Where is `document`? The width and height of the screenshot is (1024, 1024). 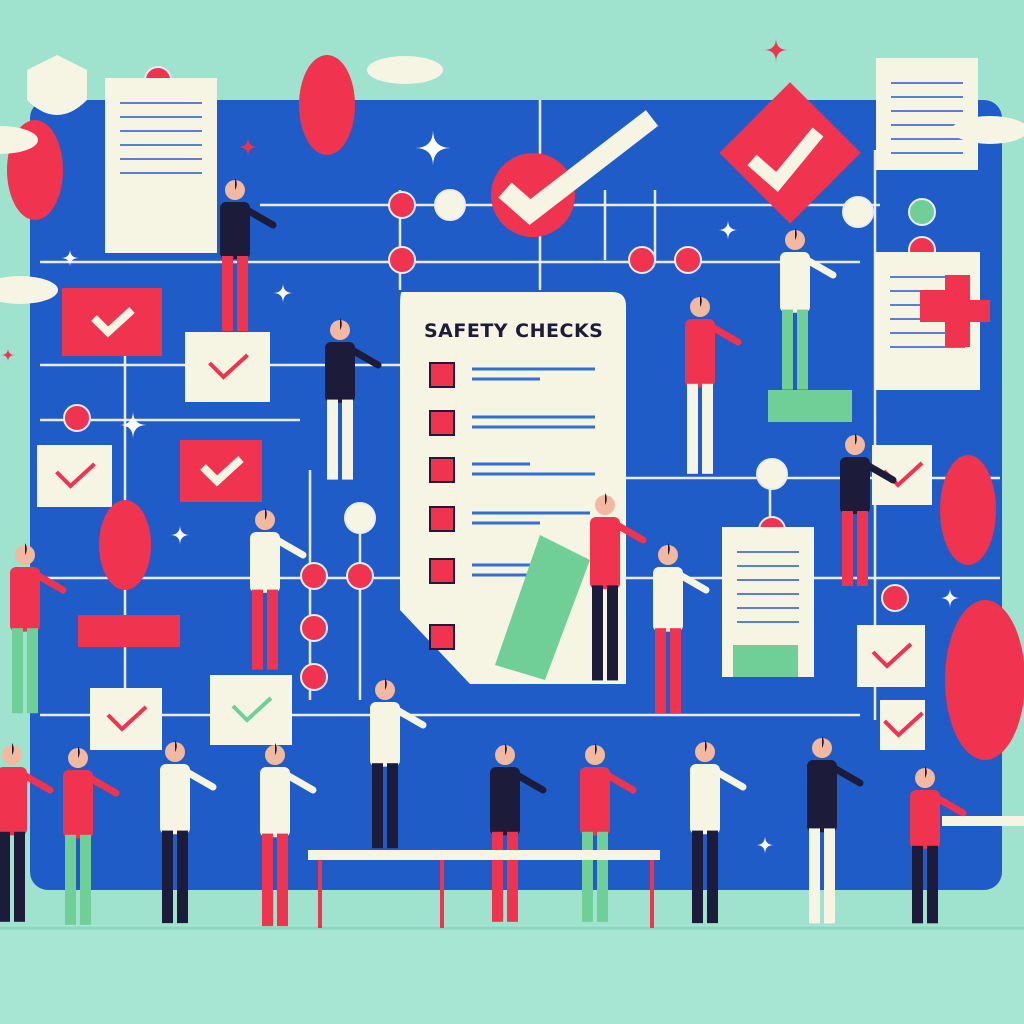
document is located at coordinates (927, 114).